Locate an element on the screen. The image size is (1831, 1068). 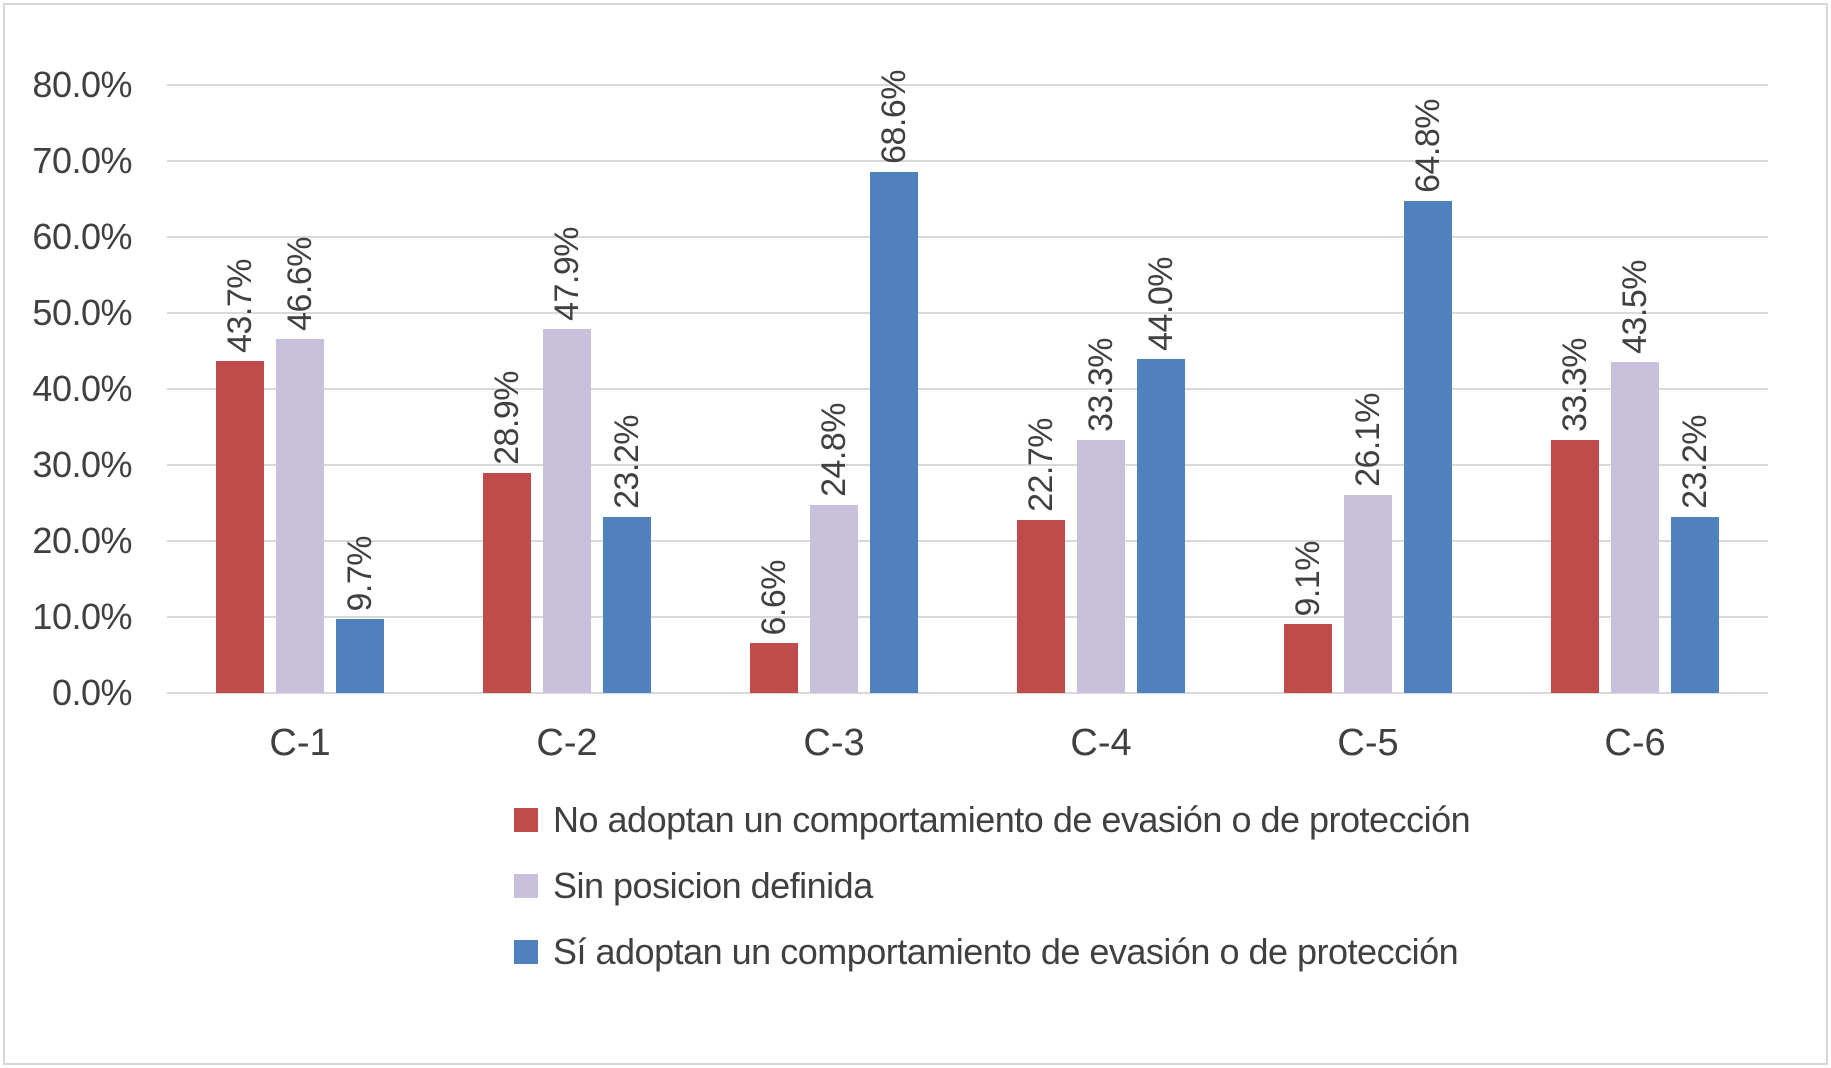
y-tick-label: 80.0% is located at coordinates (82, 84).